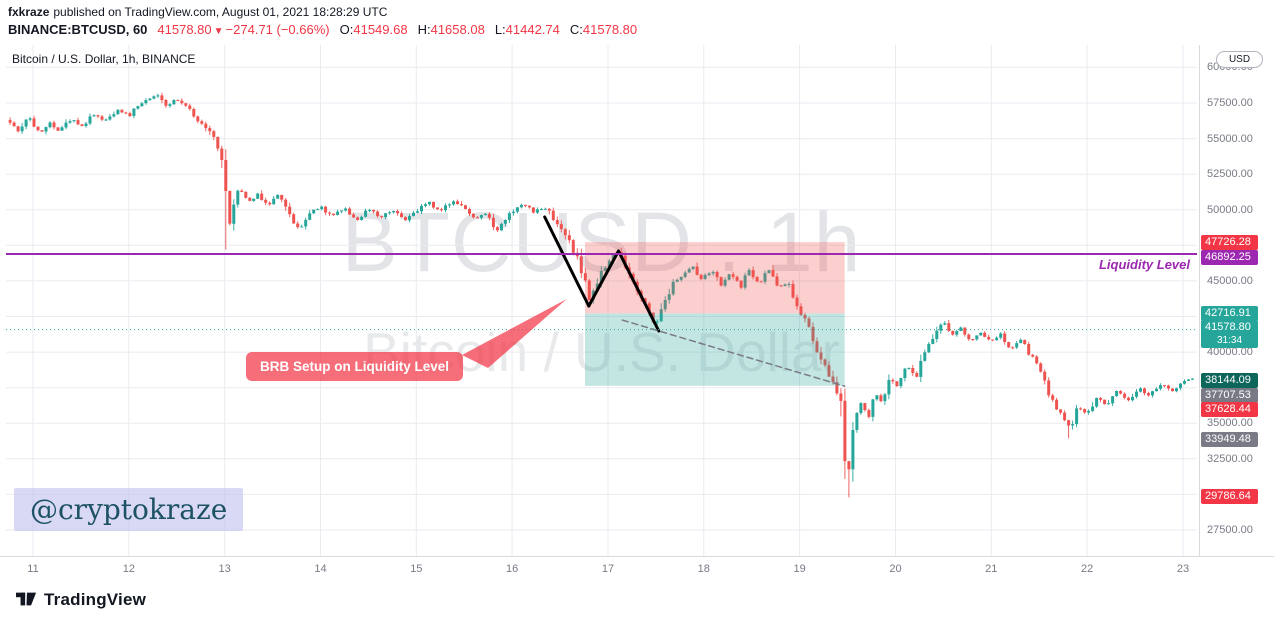 This screenshot has height=617, width=1274. I want to click on price-axis-label: 40000.00, so click(1230, 352).